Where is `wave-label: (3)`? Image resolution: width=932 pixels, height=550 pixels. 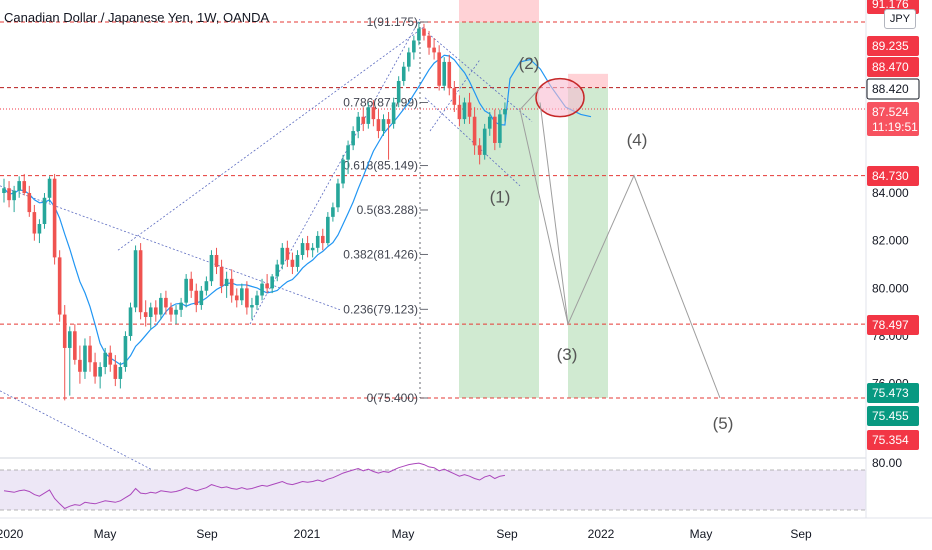 wave-label: (3) is located at coordinates (567, 354).